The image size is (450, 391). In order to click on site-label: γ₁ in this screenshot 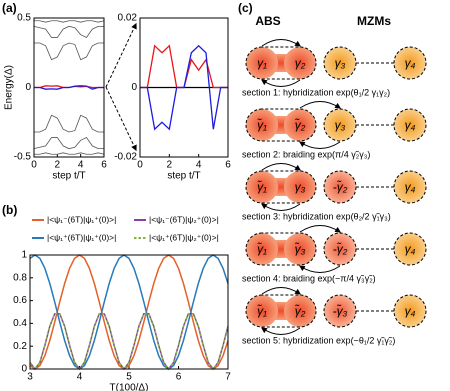, I will do `click(262, 63)`.